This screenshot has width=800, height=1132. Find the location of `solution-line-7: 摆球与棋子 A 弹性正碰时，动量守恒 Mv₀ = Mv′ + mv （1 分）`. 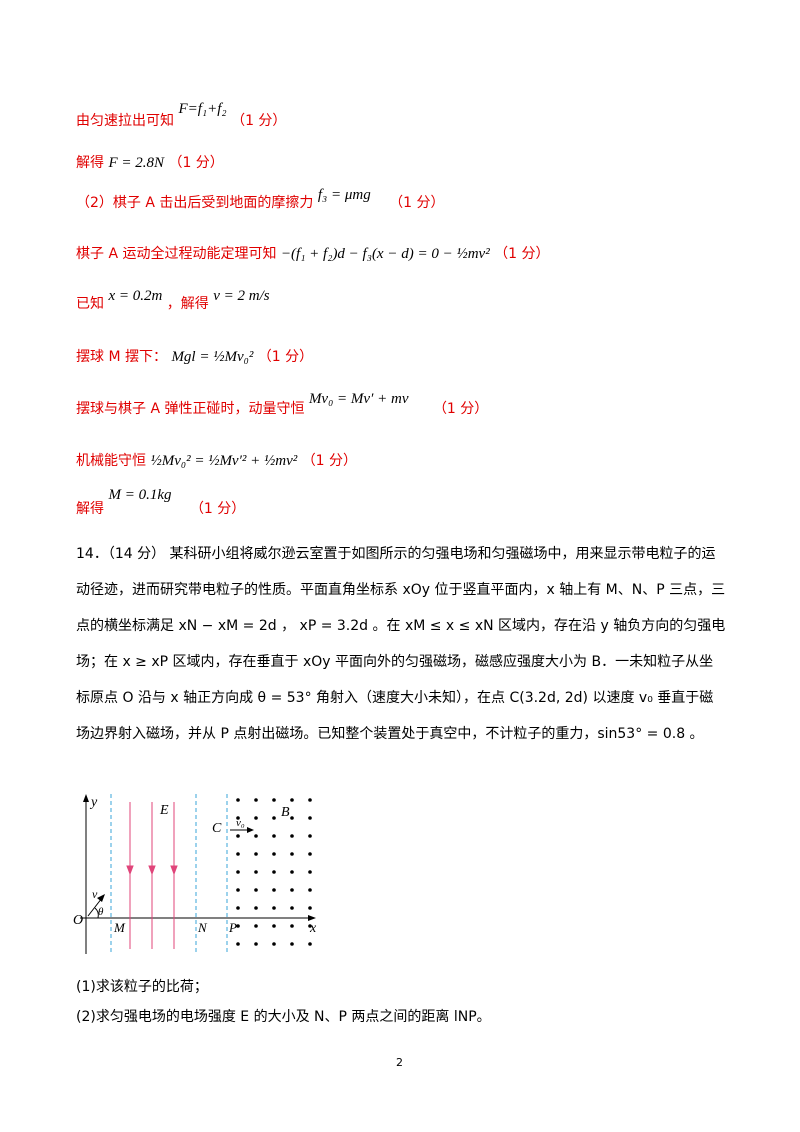

solution-line-7: 摆球与棋子 A 弹性正碰时，动量守恒 Mv₀ = Mv′ + mv （1 分） is located at coordinates (282, 404).